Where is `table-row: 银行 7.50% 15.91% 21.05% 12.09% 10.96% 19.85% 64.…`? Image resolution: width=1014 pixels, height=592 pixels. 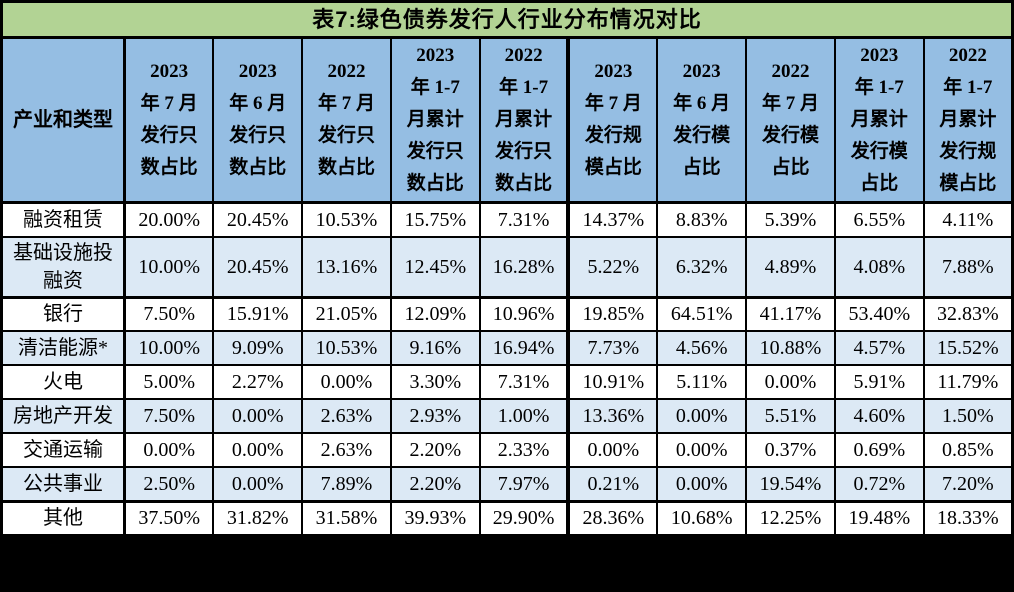
table-row: 银行 7.50% 15.91% 21.05% 12.09% 10.96% 19.85% 64.… is located at coordinates (507, 313).